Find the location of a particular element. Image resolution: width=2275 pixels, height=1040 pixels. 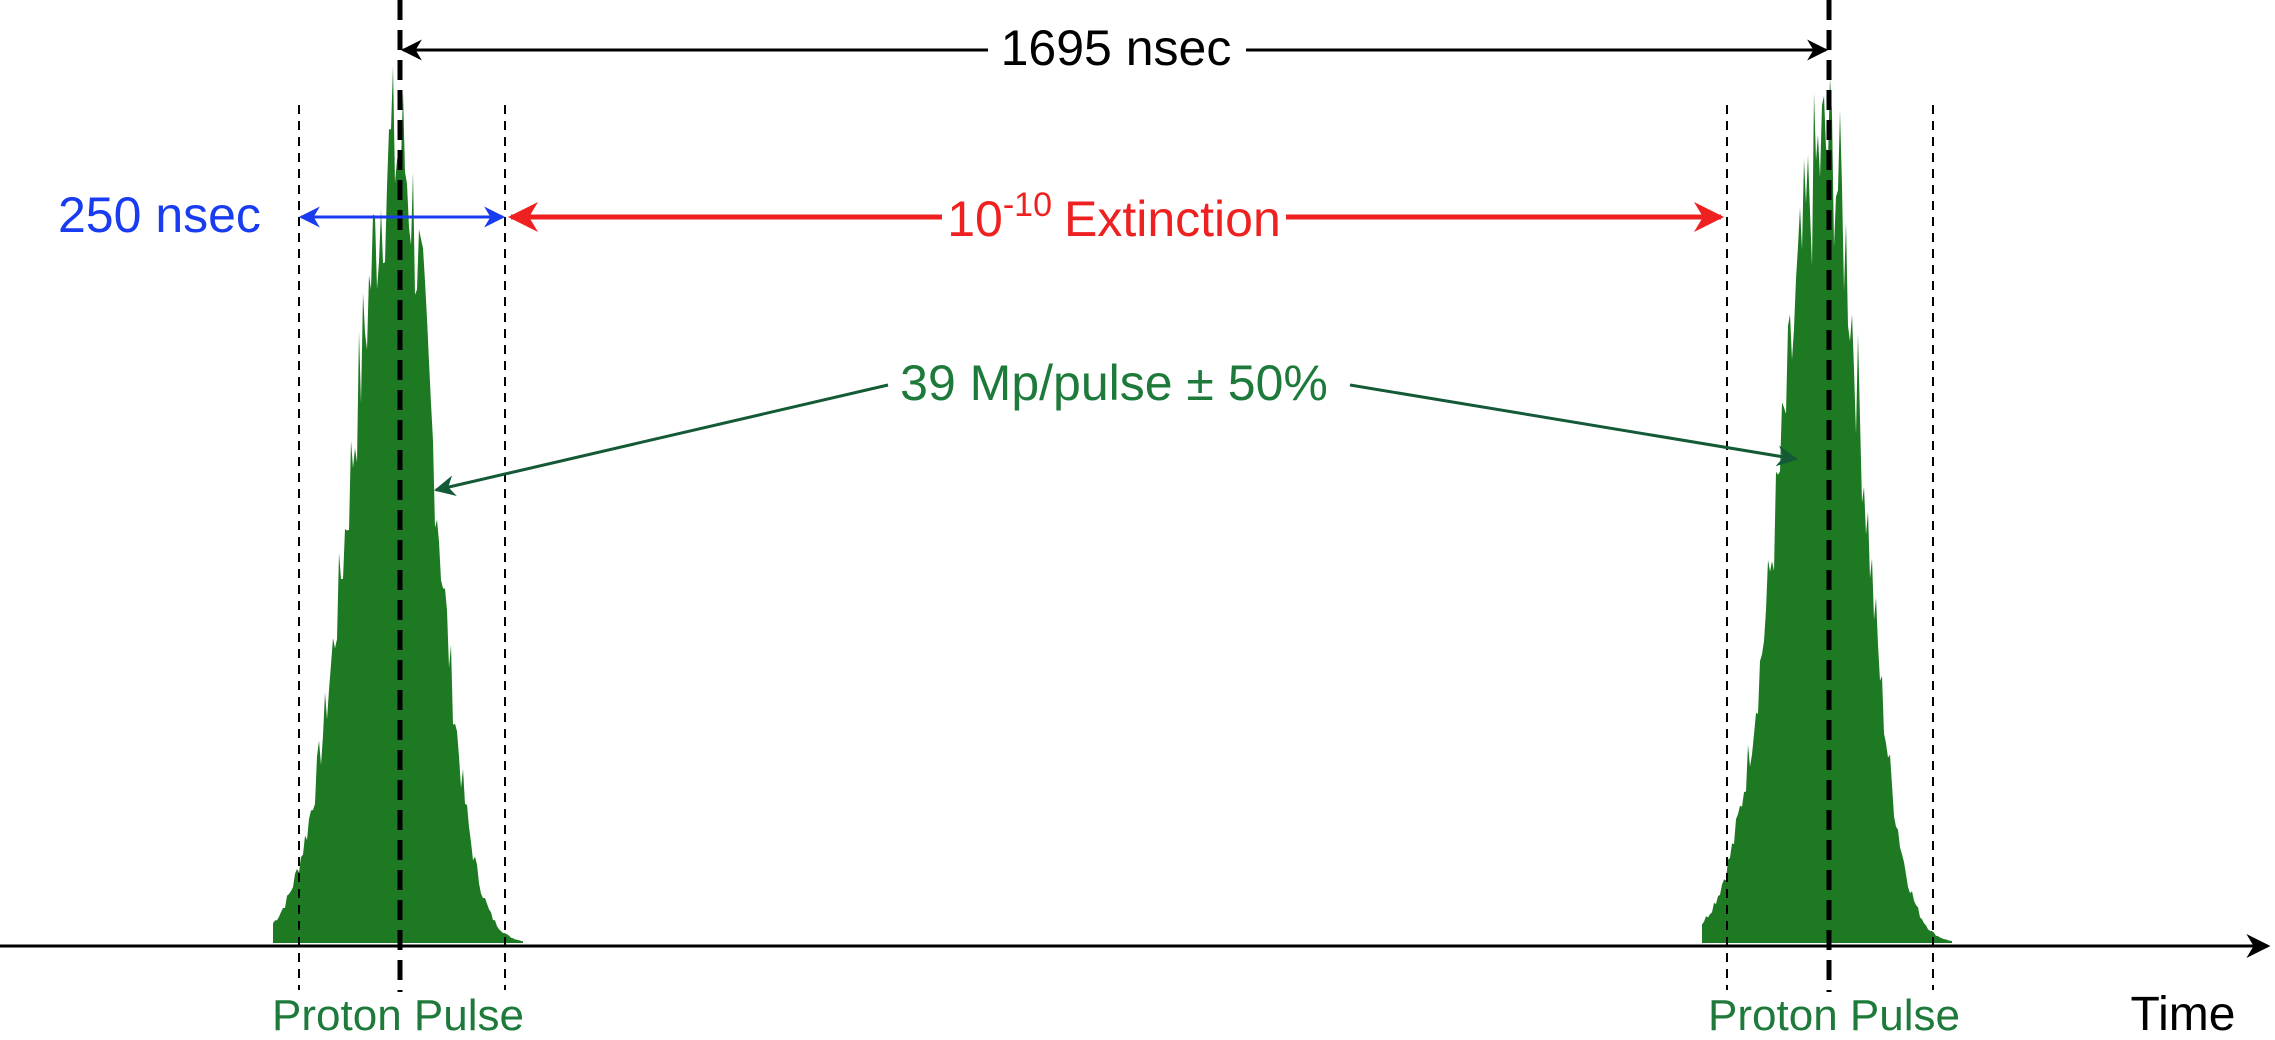

extinction-exponent: -10 is located at coordinates (1027, 205).